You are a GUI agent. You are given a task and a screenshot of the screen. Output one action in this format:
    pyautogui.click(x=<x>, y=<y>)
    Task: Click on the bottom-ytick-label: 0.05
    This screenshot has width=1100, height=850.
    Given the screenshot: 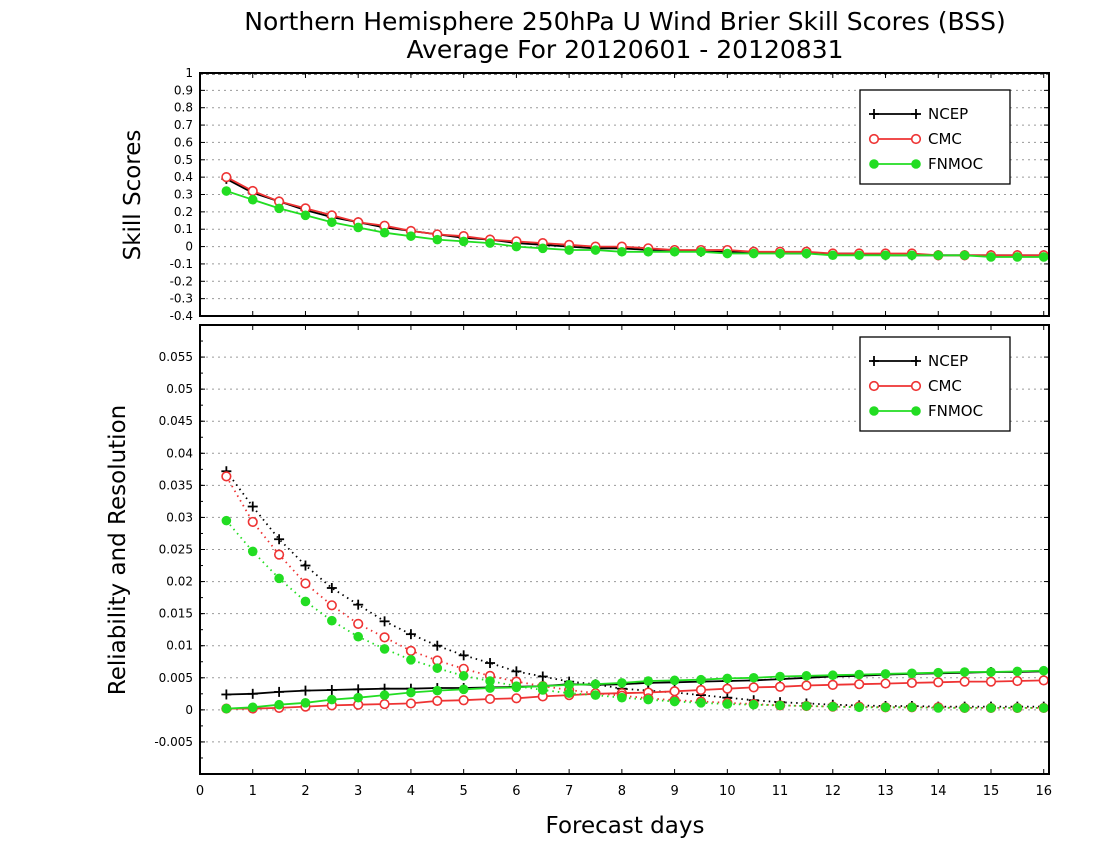 What is the action you would take?
    pyautogui.click(x=179, y=389)
    